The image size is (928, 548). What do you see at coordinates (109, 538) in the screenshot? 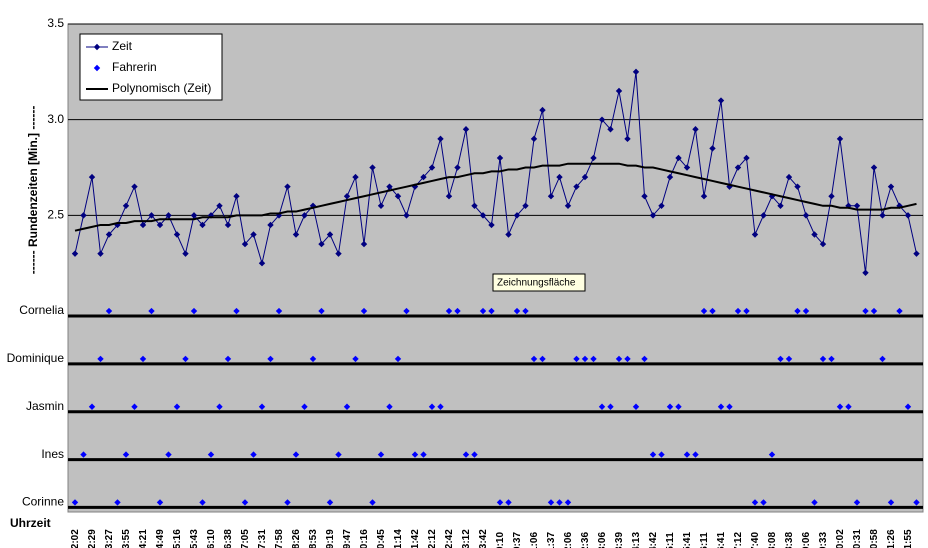
I see `x-tick-label: 13:27` at bounding box center [109, 538].